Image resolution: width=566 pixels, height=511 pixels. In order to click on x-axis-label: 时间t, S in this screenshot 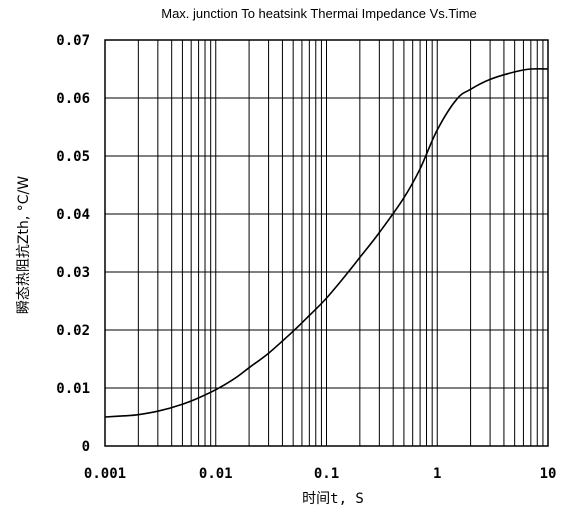, I will do `click(333, 499)`.